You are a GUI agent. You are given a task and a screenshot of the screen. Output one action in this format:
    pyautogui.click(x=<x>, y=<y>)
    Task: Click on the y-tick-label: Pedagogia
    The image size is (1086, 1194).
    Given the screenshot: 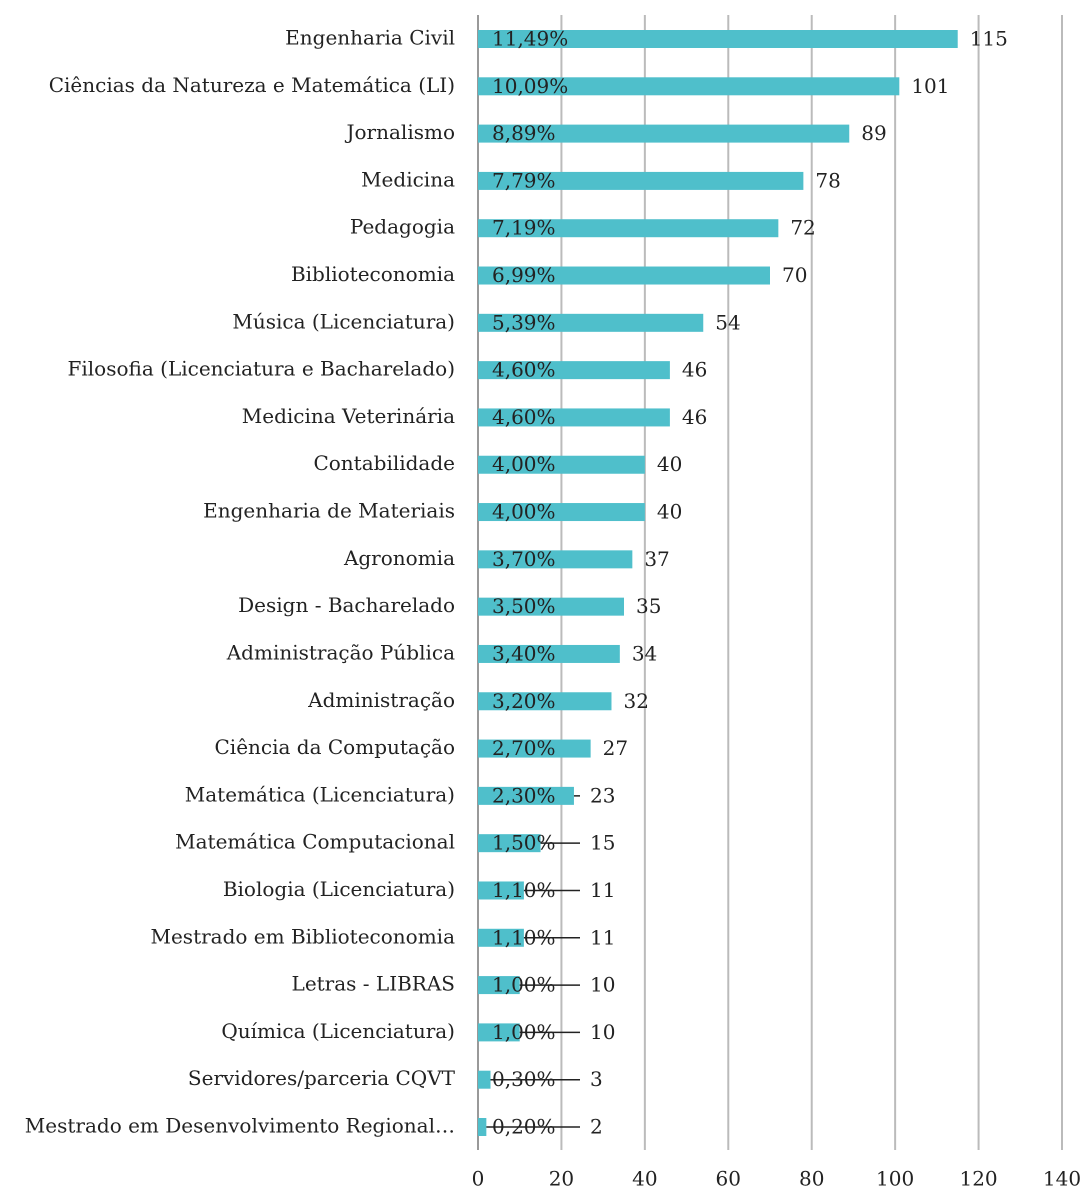 What is the action you would take?
    pyautogui.click(x=402, y=227)
    